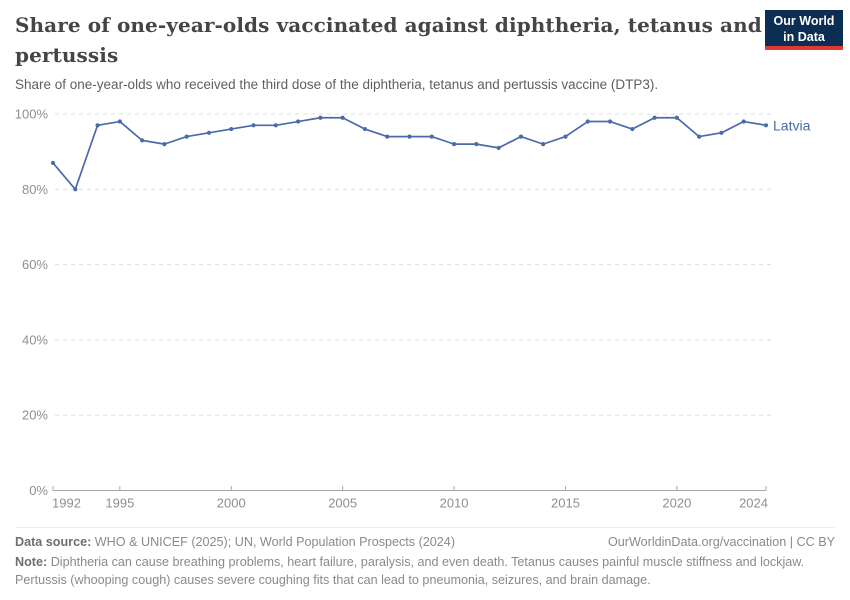 The image size is (850, 600). Describe the element at coordinates (753, 503) in the screenshot. I see `x-axis-tick-label: 2024` at that location.